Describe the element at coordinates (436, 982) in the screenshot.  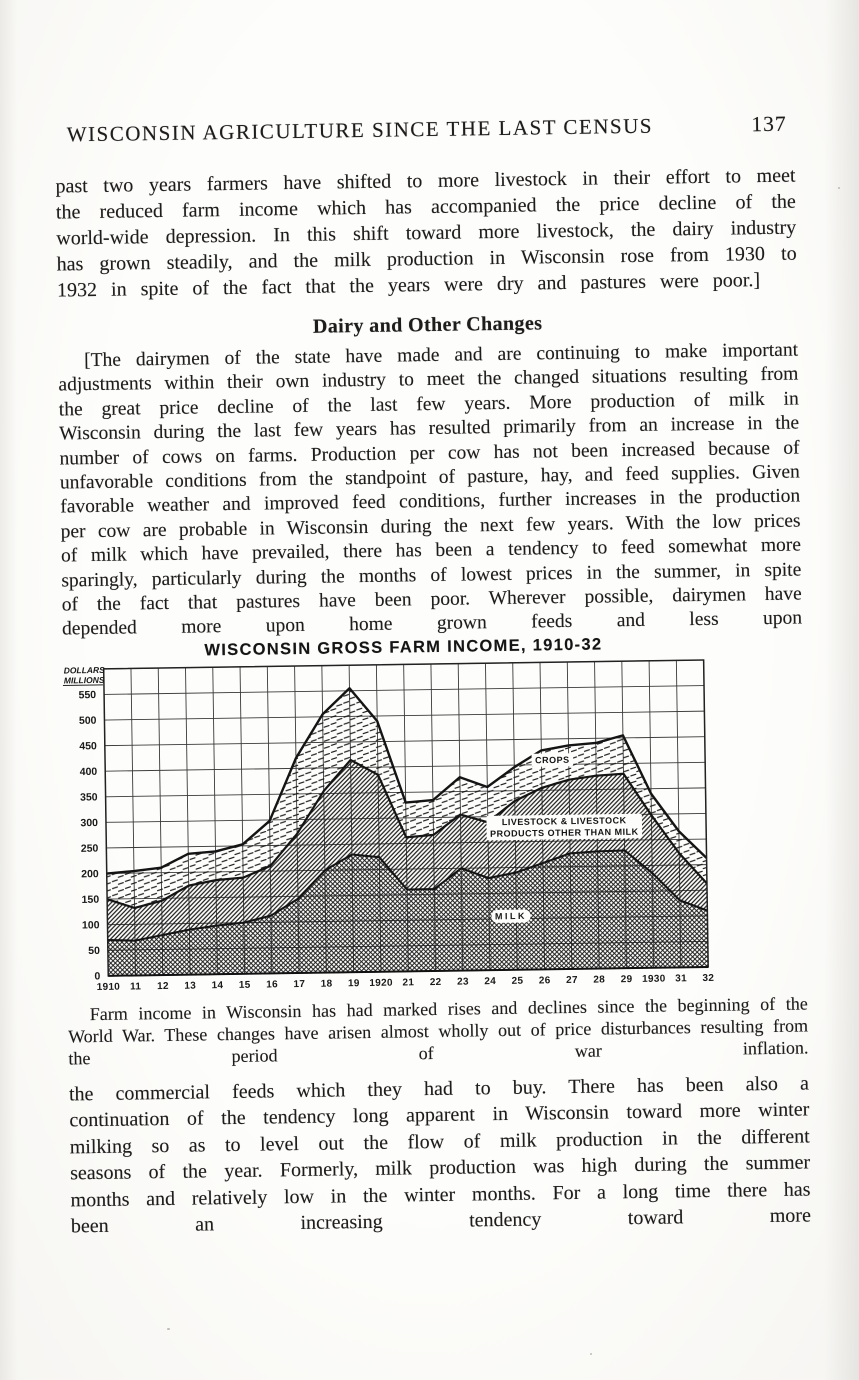
I see `x-tick-label: 22` at that location.